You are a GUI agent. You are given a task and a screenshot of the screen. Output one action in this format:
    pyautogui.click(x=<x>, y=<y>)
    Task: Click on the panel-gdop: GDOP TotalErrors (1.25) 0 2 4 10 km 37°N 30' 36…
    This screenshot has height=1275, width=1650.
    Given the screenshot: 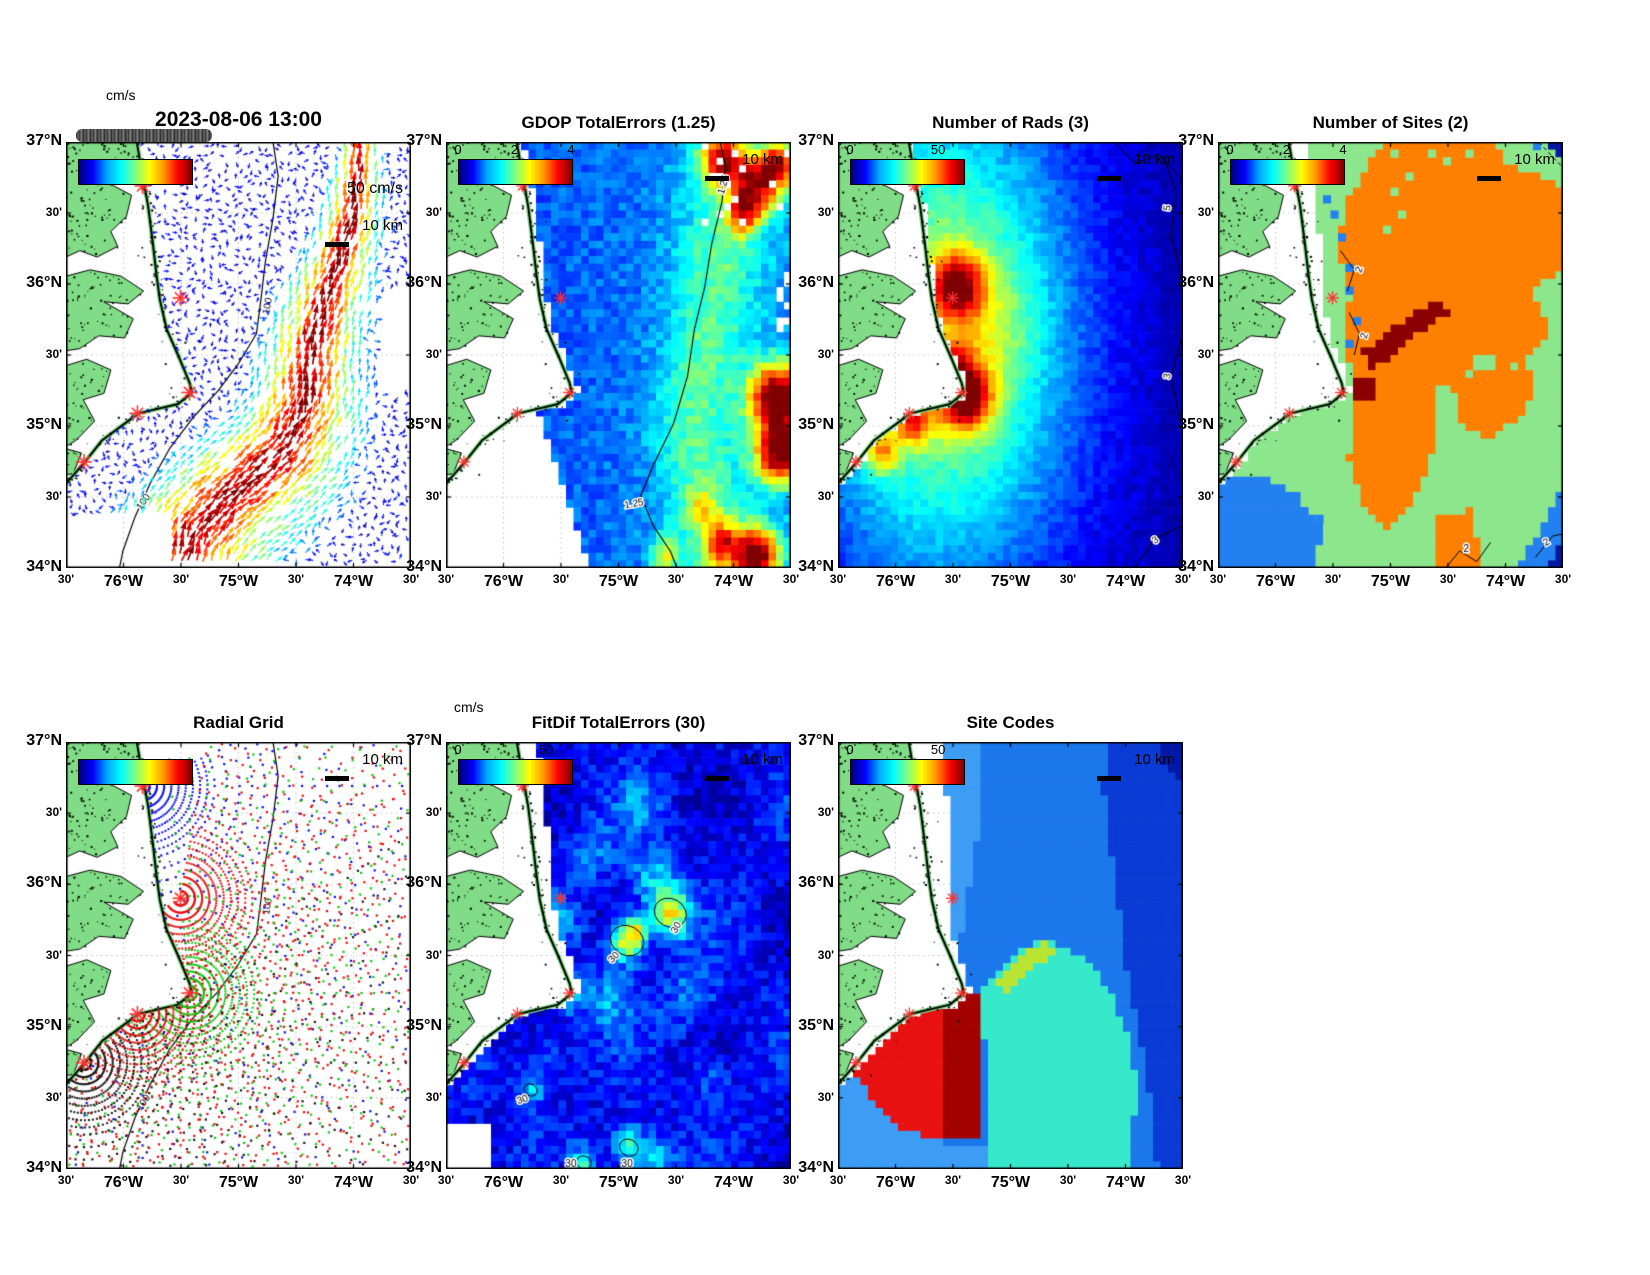 What is the action you would take?
    pyautogui.click(x=620, y=353)
    